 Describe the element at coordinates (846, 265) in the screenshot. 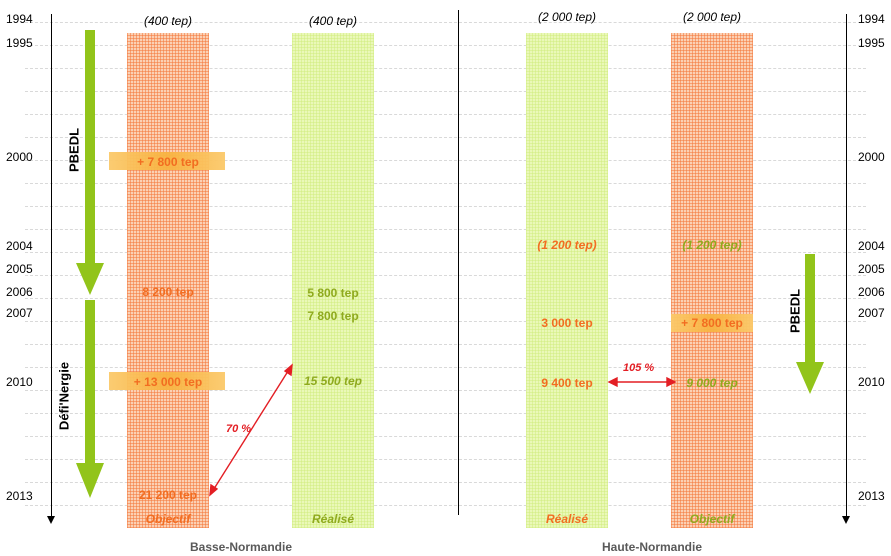

I see `right-time-axis` at that location.